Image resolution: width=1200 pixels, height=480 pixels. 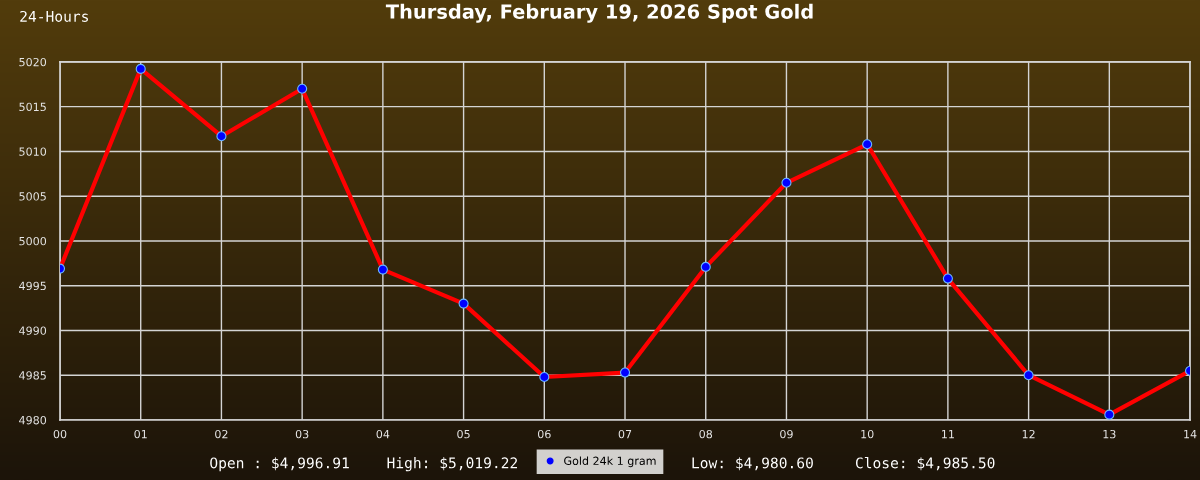 I want to click on y-tick-label: 5005, so click(x=32, y=196).